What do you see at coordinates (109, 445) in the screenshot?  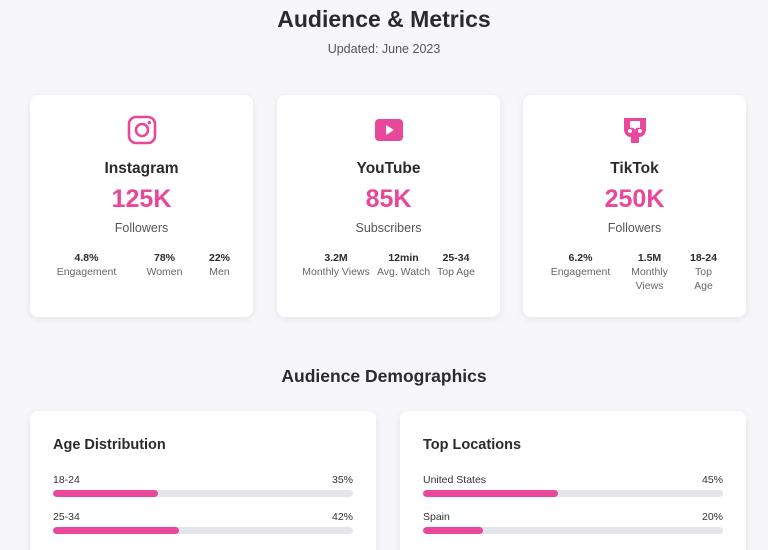 I see `card-title: Age Distribution` at bounding box center [109, 445].